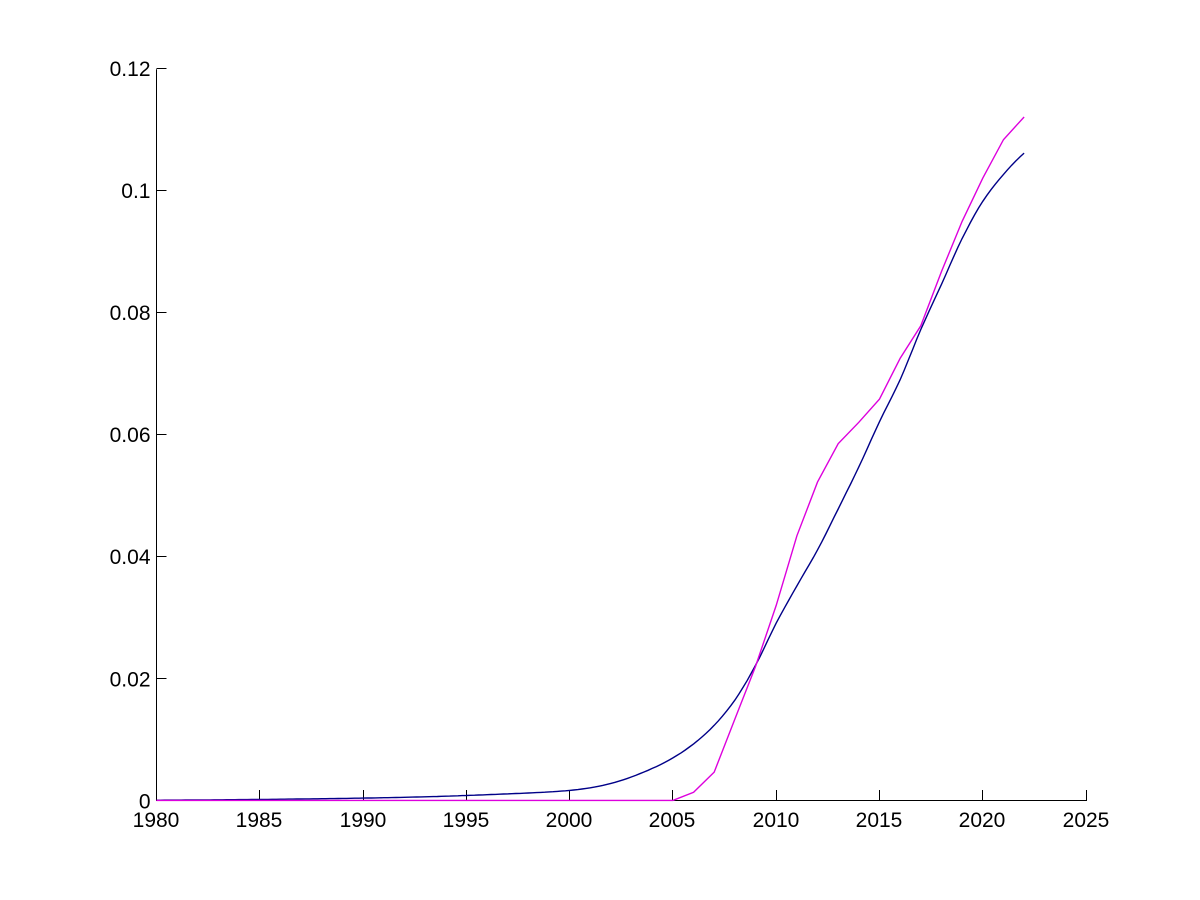  What do you see at coordinates (879, 820) in the screenshot?
I see `svg-text: 2015` at bounding box center [879, 820].